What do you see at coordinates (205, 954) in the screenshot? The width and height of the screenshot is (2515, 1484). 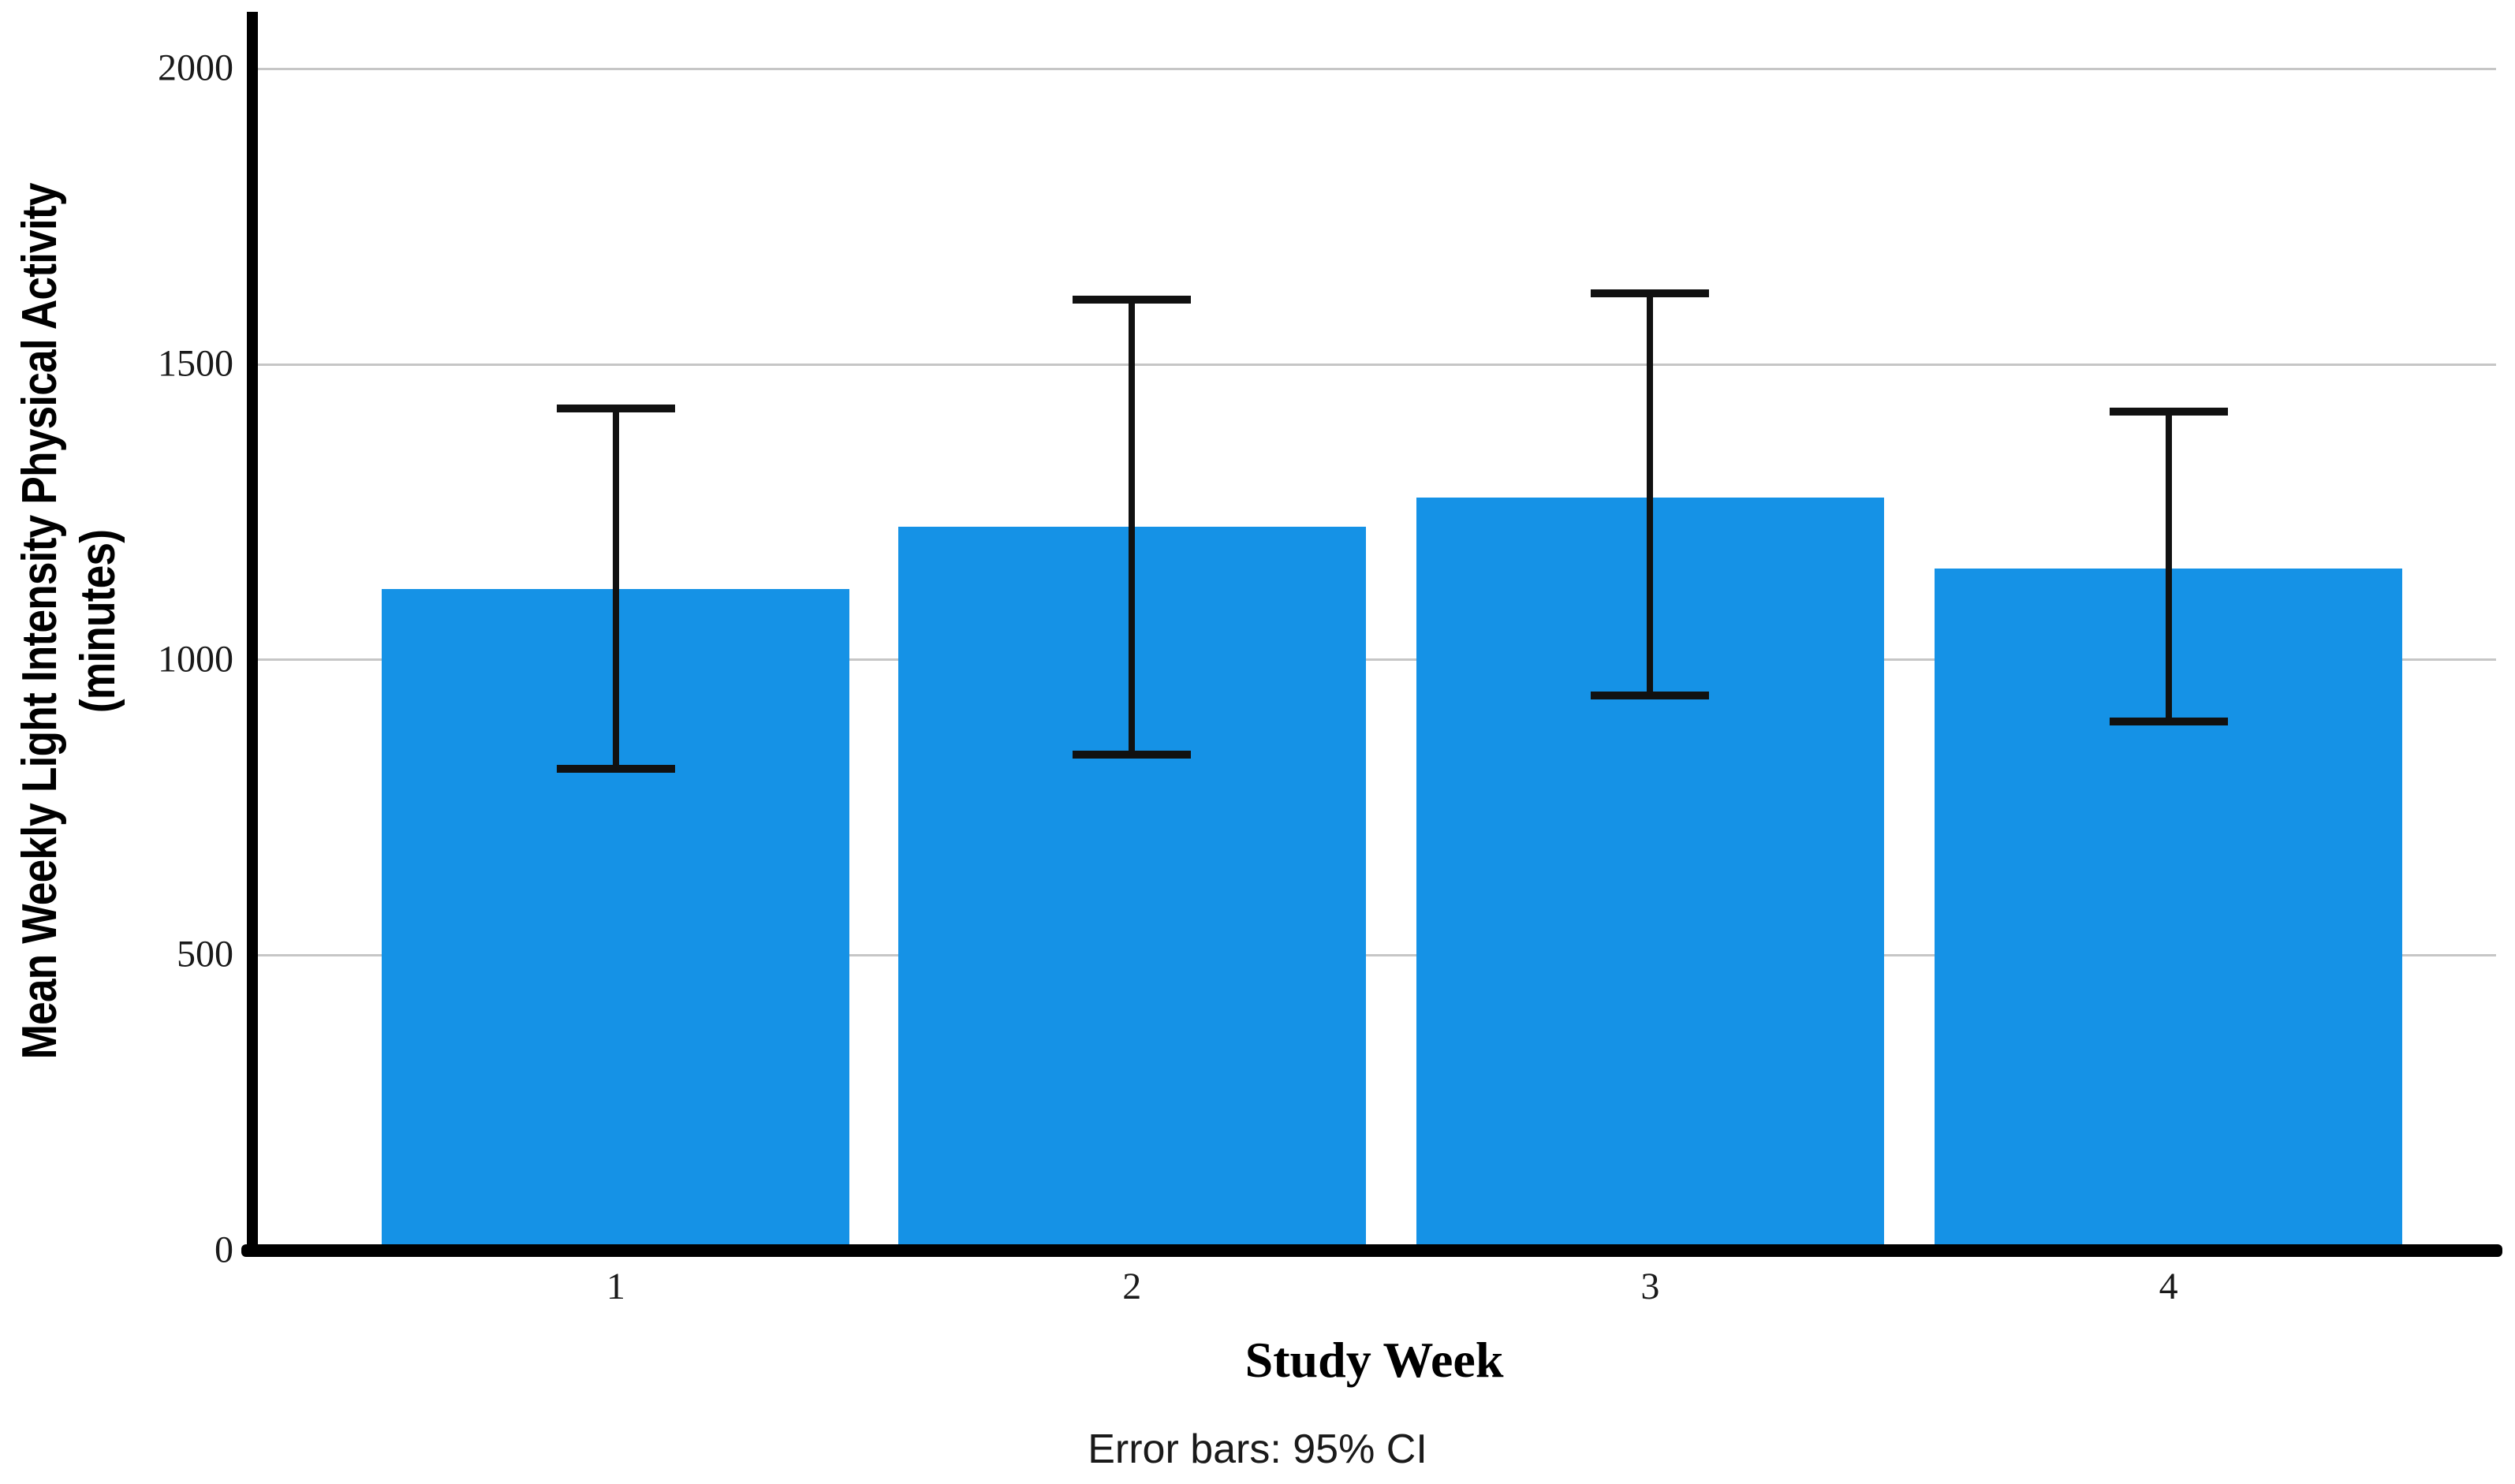 I see `y-tick-label-500: 500` at bounding box center [205, 954].